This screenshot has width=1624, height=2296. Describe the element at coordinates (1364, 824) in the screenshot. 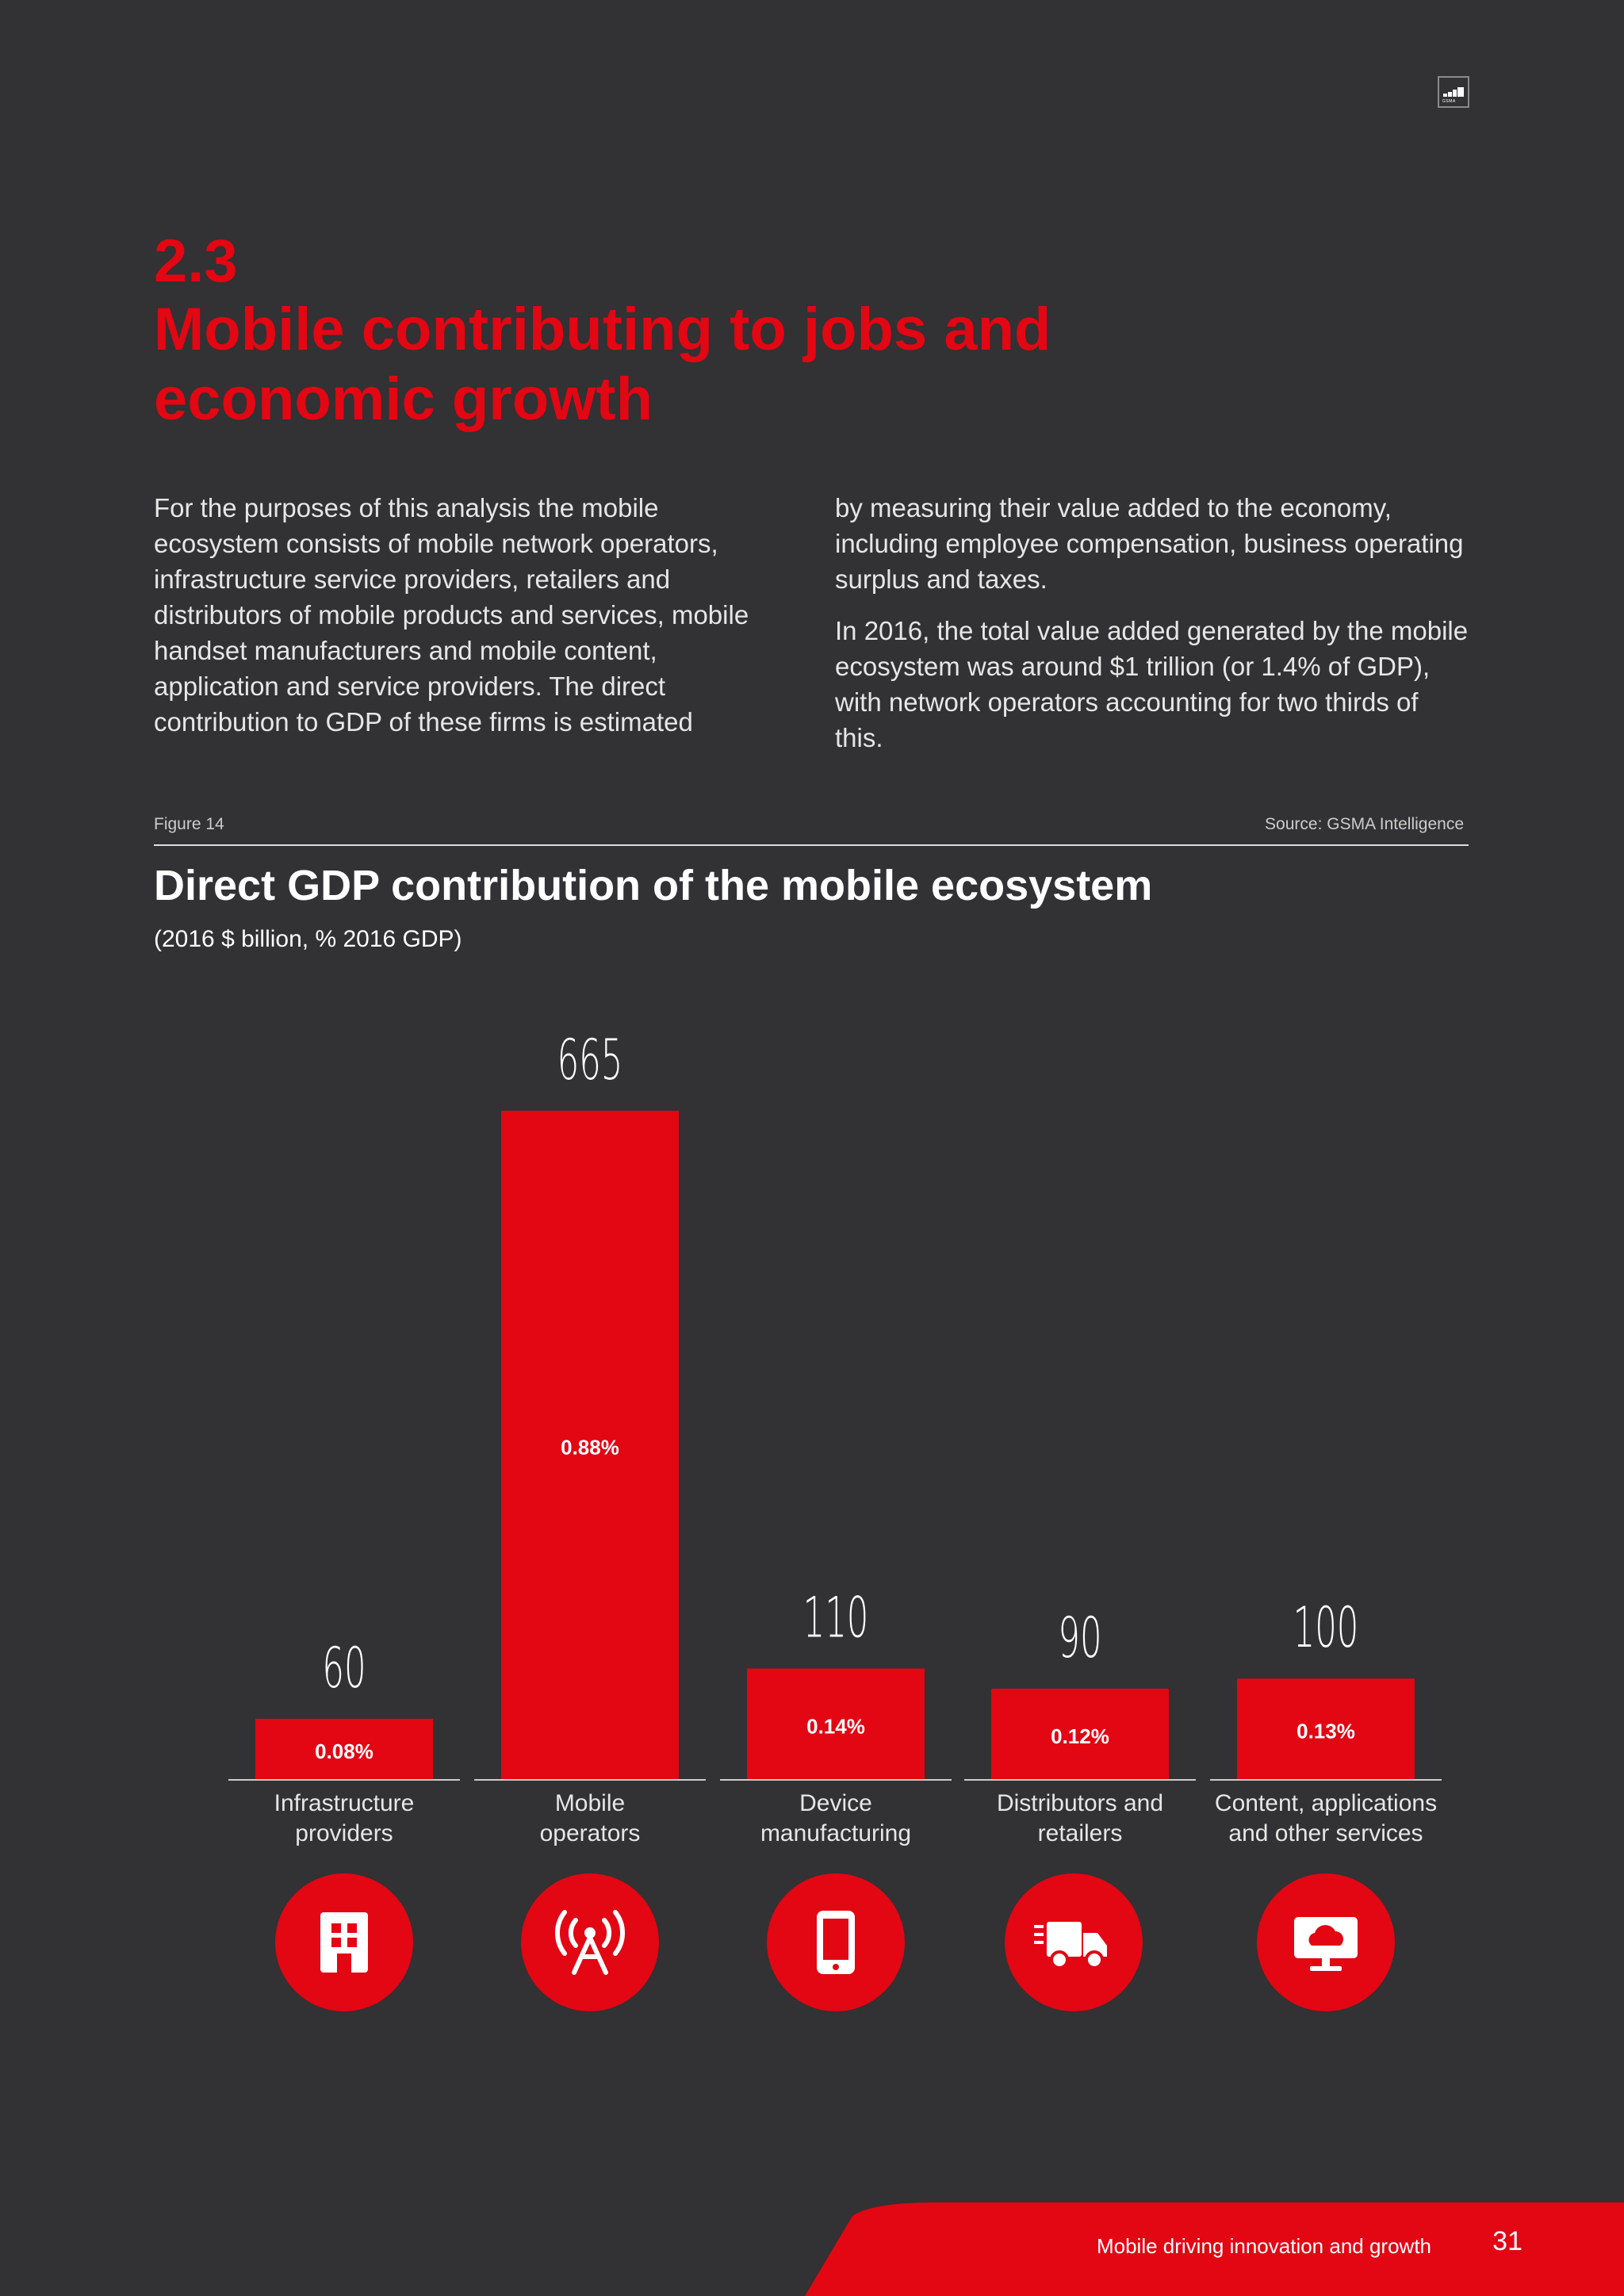

I see `figure-source: Source: GSMA Intelligence` at that location.